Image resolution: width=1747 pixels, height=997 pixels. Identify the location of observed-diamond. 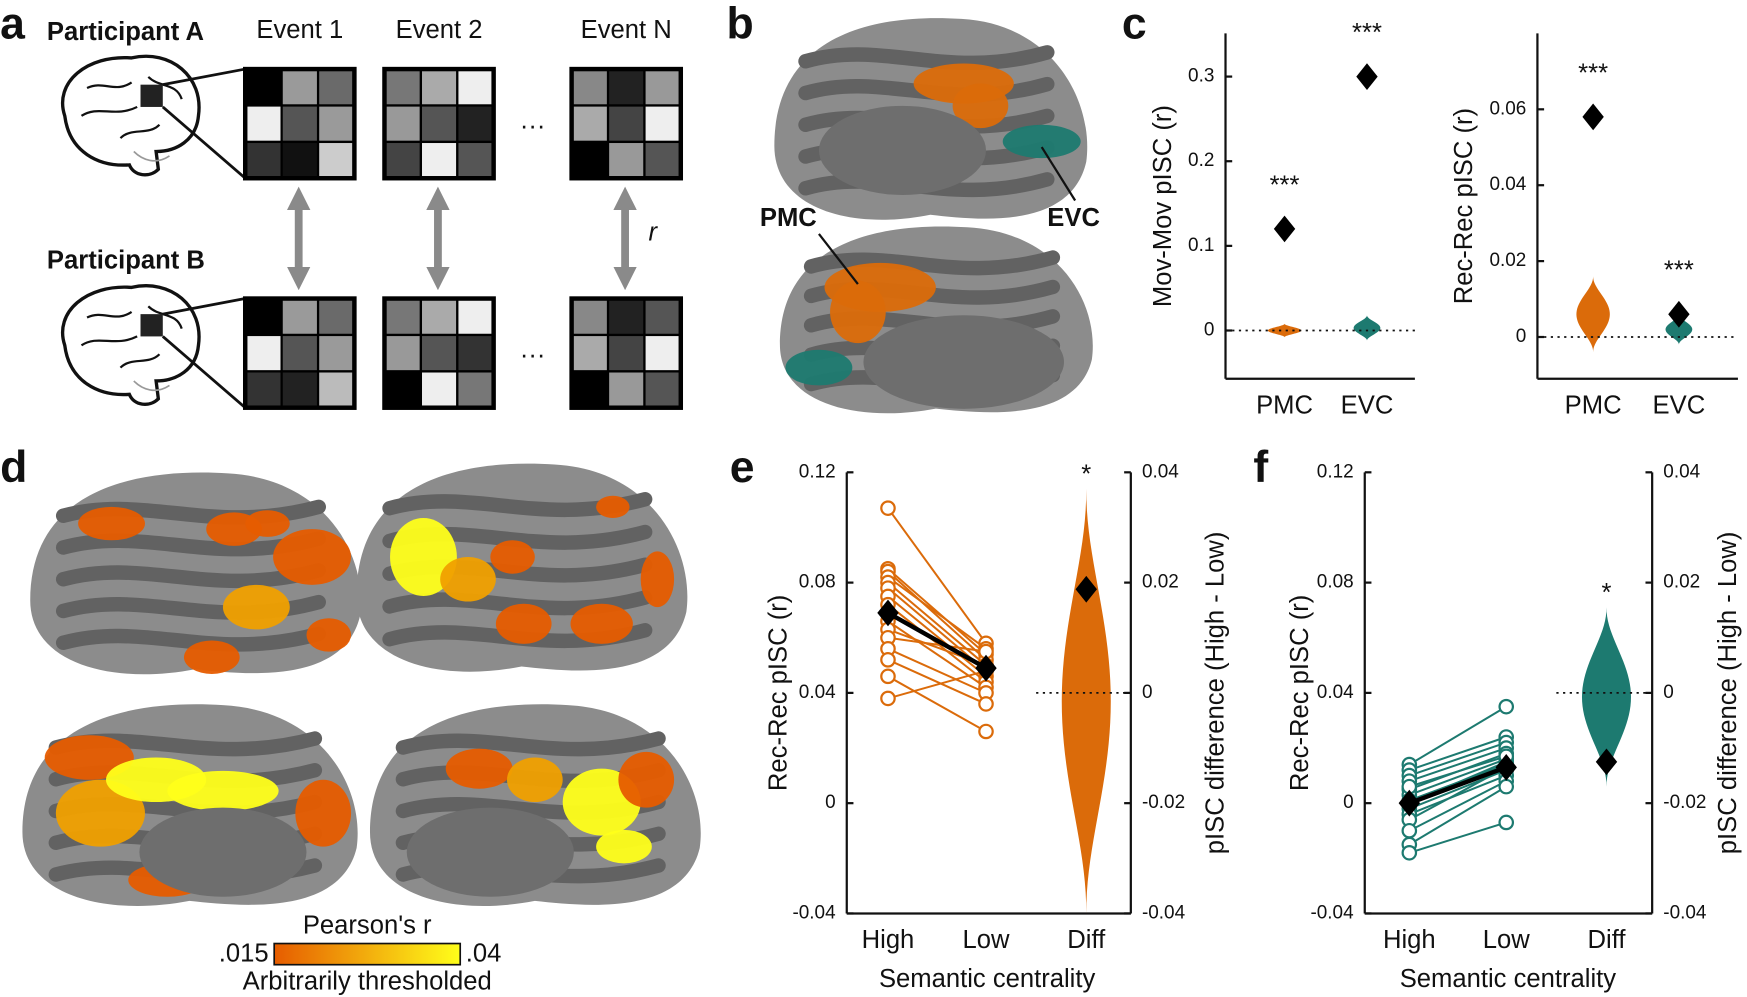
(1679, 314).